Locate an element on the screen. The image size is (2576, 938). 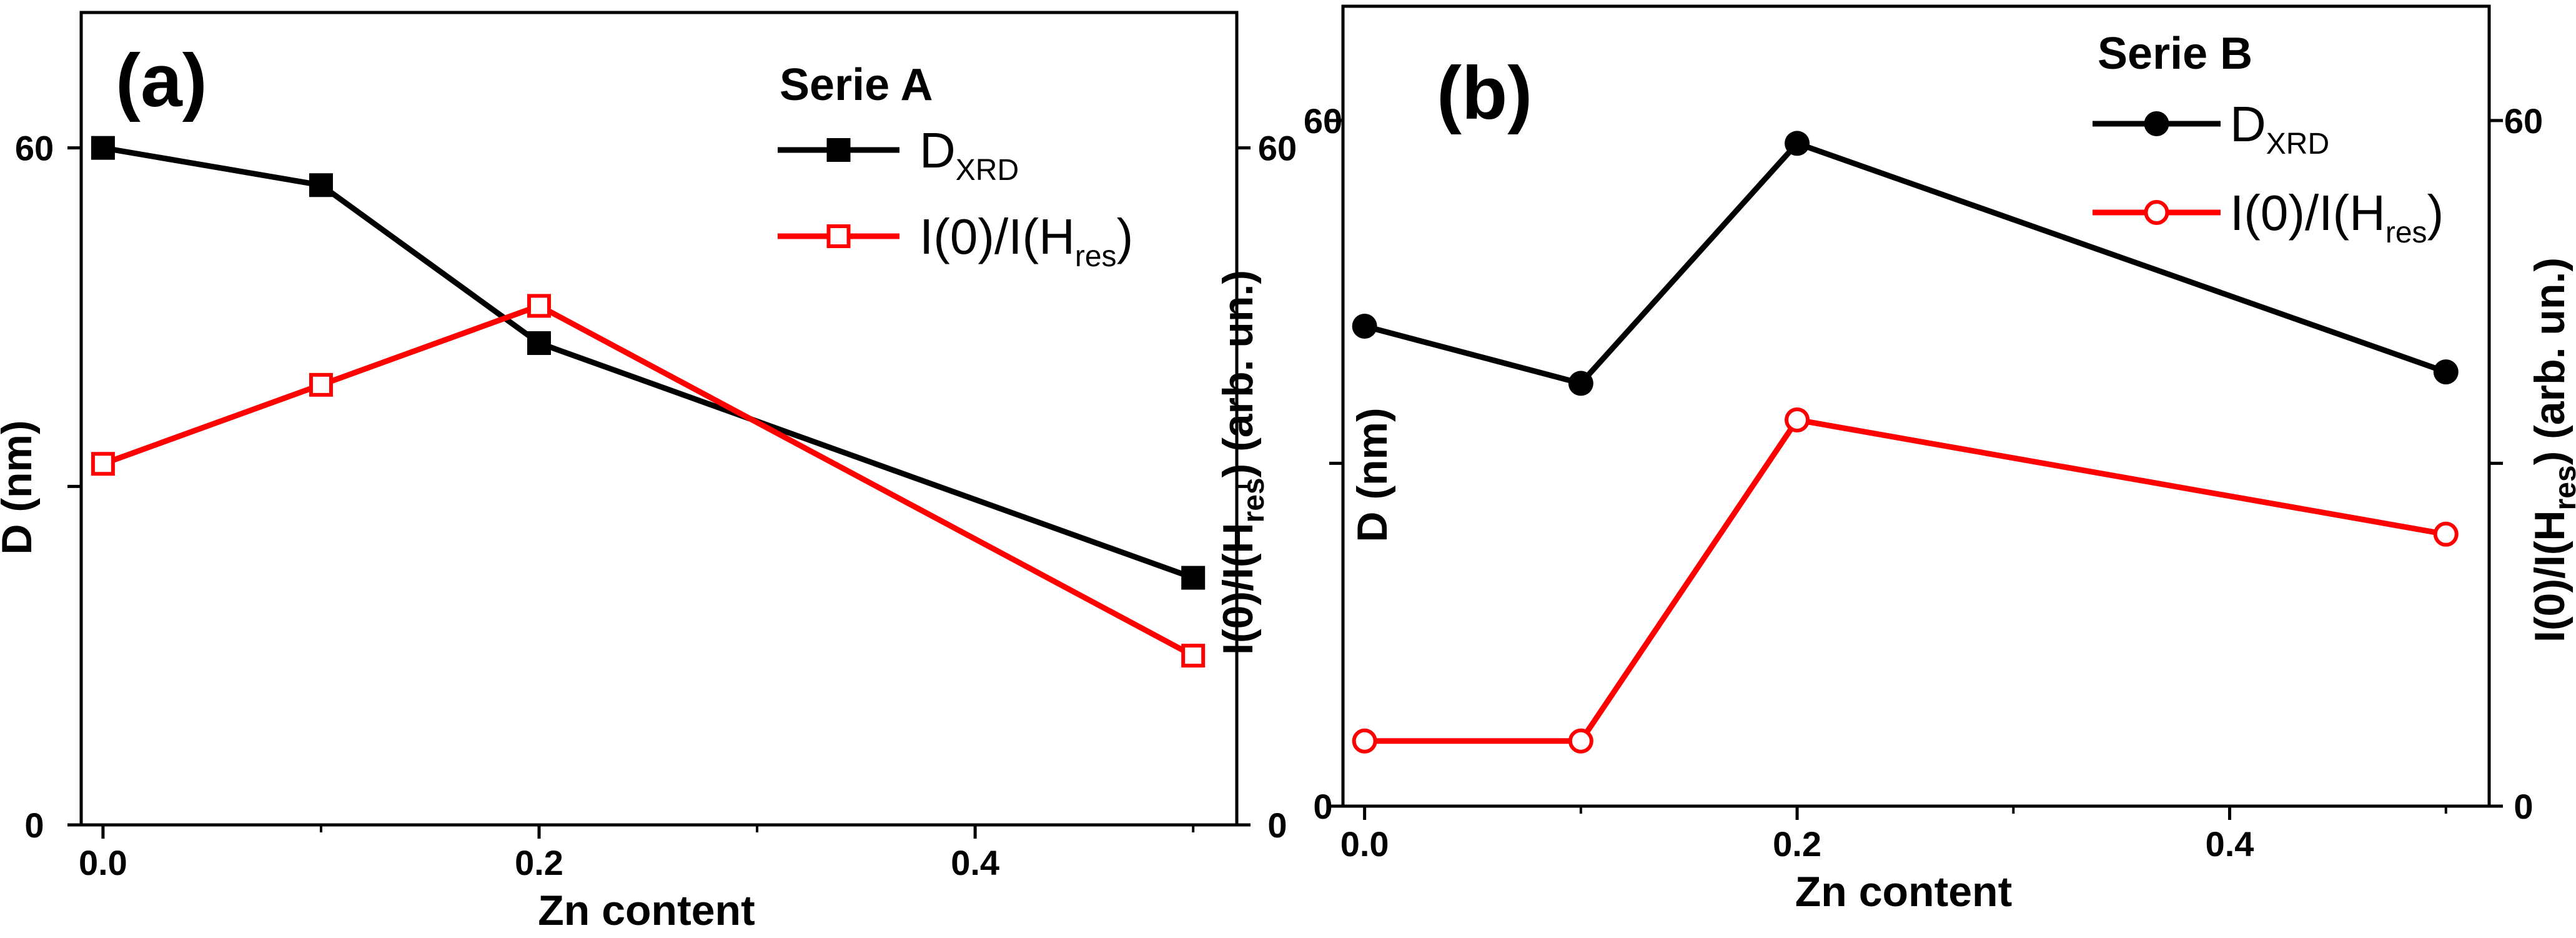
legend: Serie B DXRD I(0)/I(Hres) is located at coordinates (2268, 139).